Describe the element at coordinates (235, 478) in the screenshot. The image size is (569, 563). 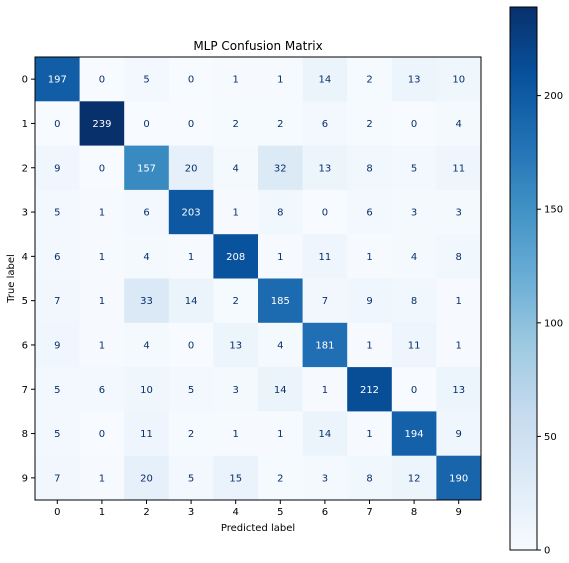
I see `cell-value-label: 15` at that location.